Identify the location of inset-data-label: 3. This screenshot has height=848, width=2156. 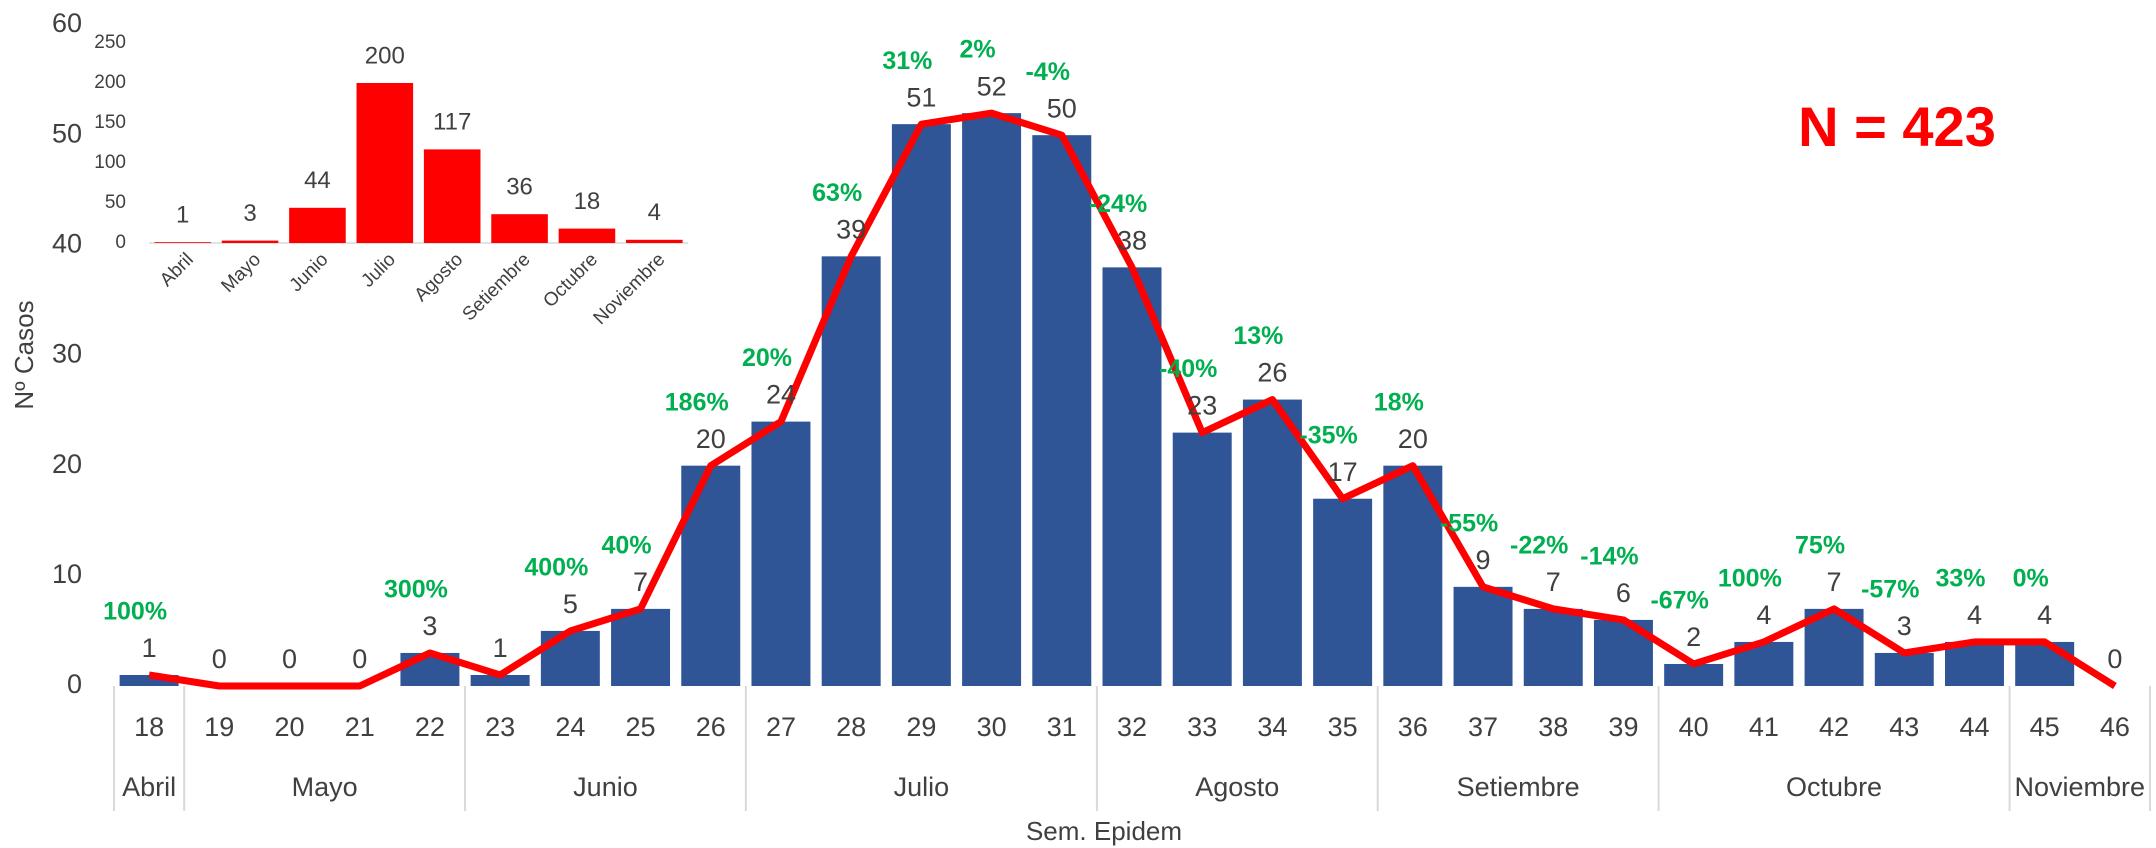
(249, 213).